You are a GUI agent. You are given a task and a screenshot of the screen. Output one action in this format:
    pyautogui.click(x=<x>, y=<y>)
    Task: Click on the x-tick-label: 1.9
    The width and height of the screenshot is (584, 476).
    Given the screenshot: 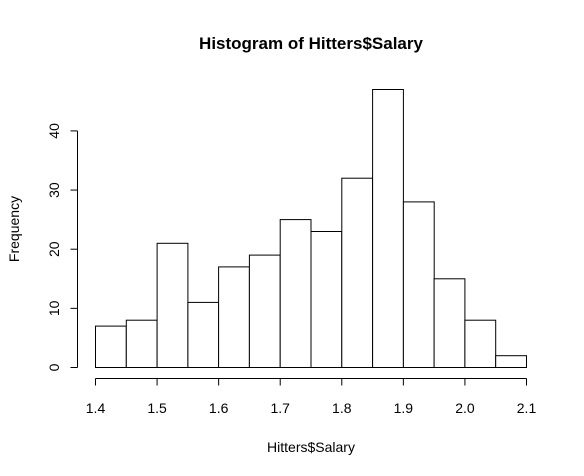 What is the action you would take?
    pyautogui.click(x=404, y=408)
    